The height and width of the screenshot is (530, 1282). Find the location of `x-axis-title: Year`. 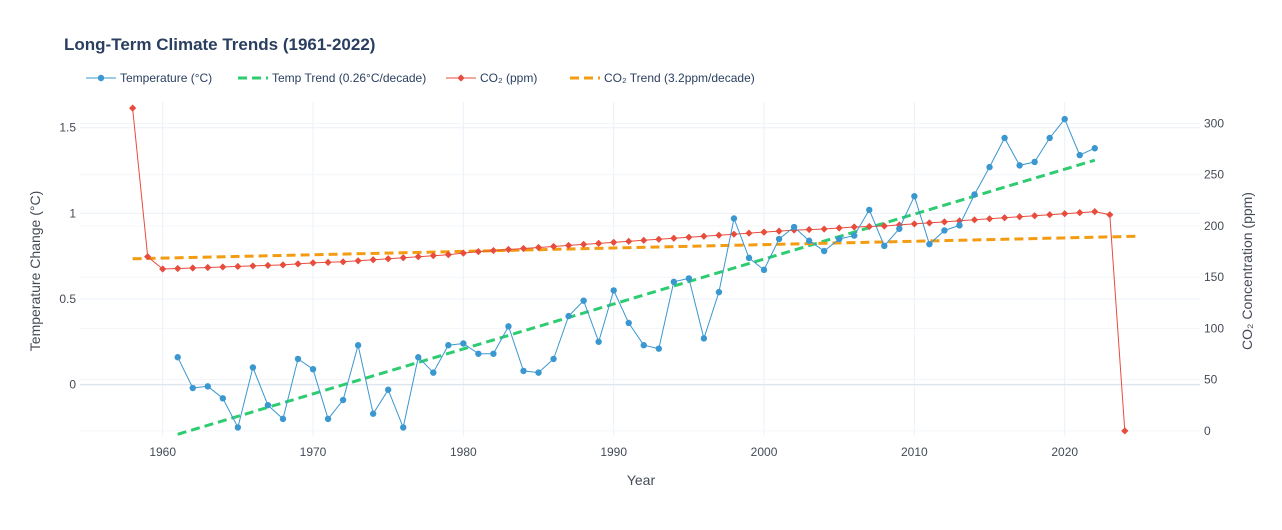

x-axis-title: Year is located at coordinates (641, 480).